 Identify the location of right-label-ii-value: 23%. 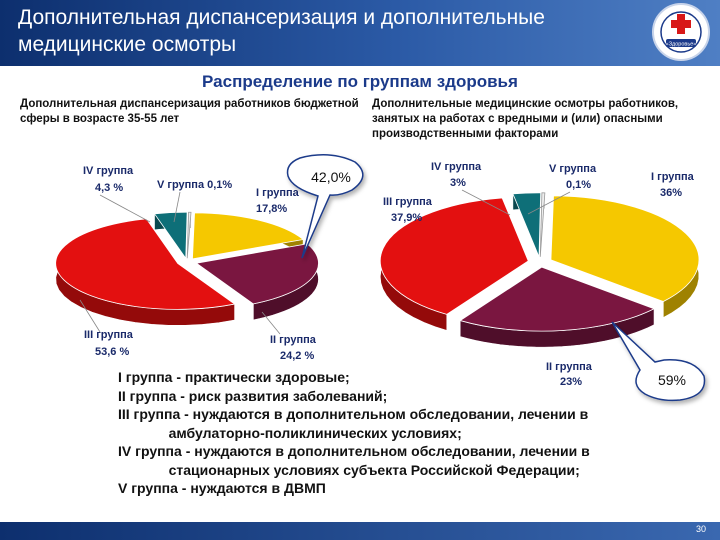
(571, 382).